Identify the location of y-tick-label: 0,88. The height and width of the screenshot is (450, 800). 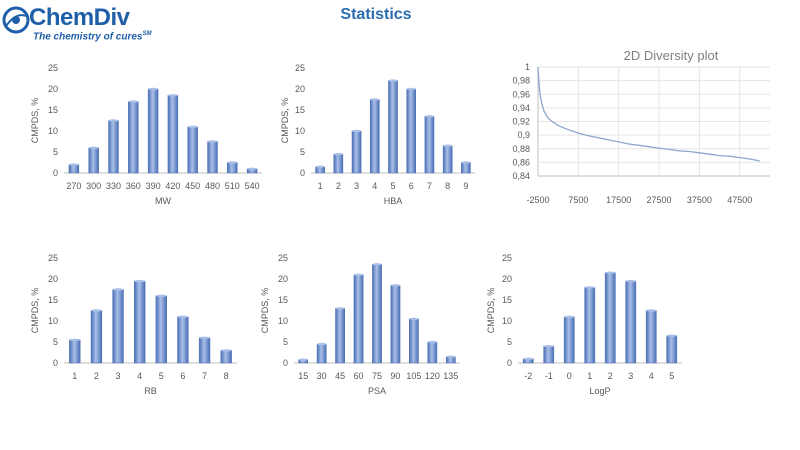
(521, 149).